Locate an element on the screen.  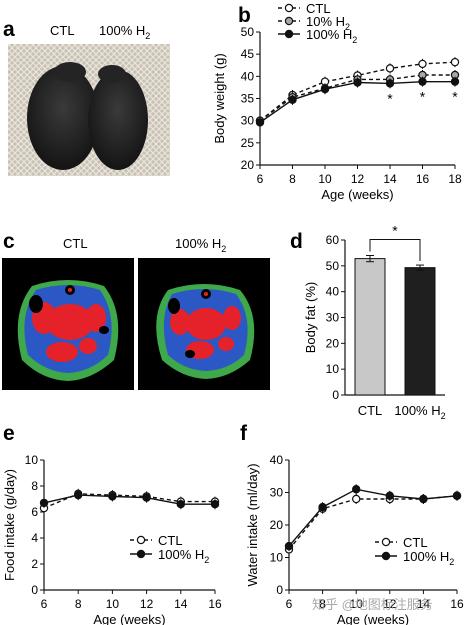
y-tick-label: 6 is located at coordinates (34, 512).